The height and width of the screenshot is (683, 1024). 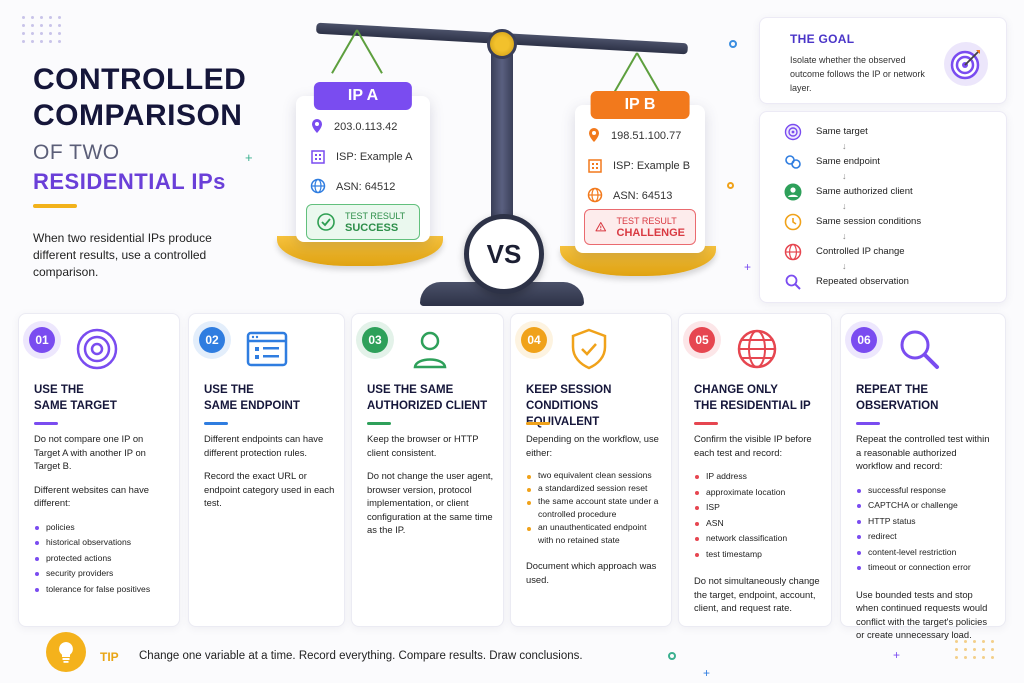 I want to click on step-title: USE THE SAME AUTHORIZED CLIENT, so click(x=437, y=398).